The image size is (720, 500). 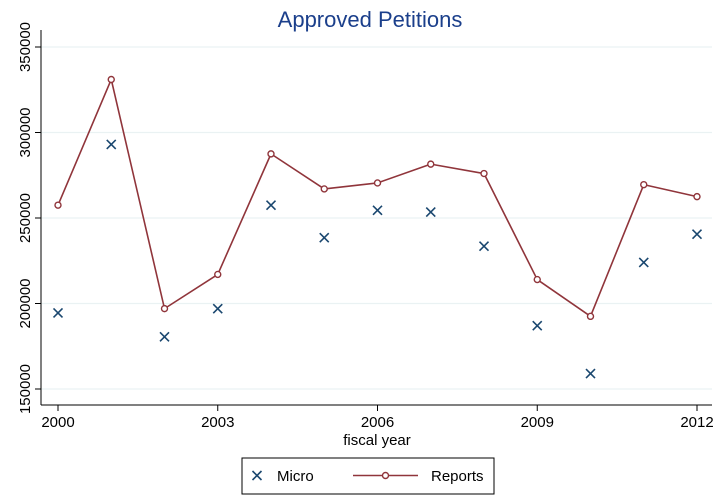 I want to click on legend-circle-marker-icon, so click(x=385, y=475).